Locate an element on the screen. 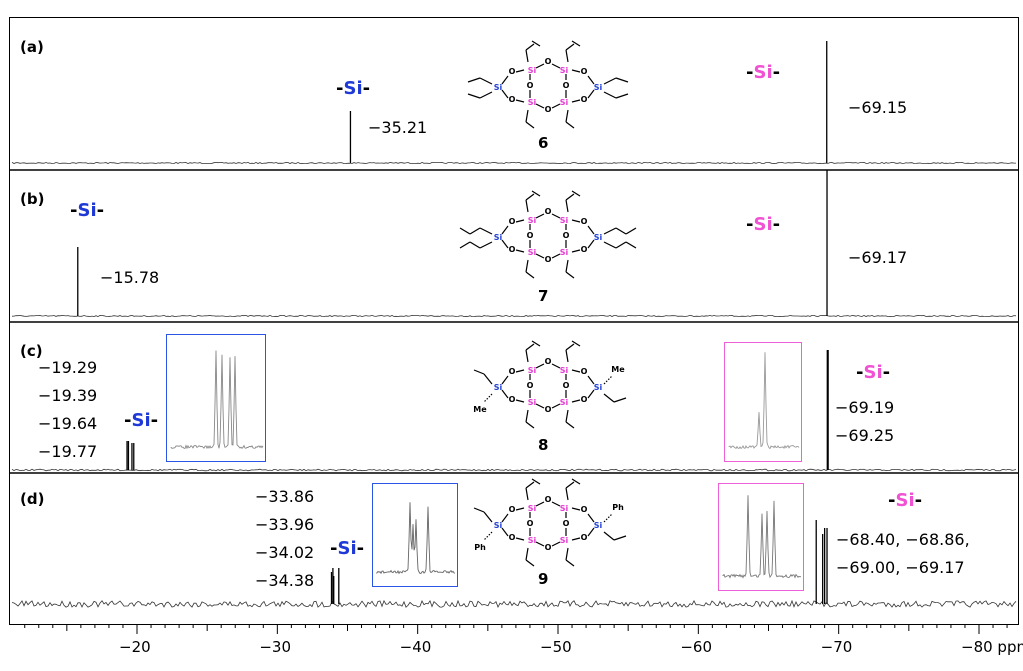  shift-label-d-3: −34.02 is located at coordinates (285, 552).